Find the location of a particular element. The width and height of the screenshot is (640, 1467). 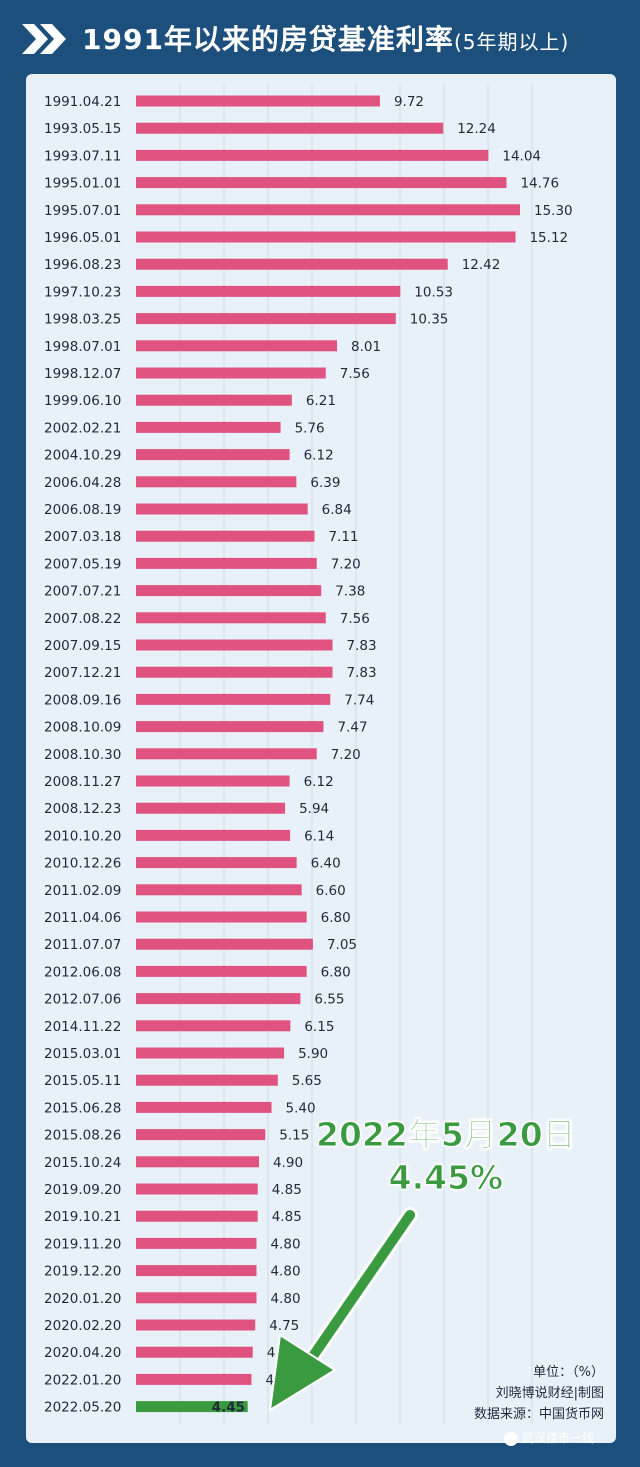

date-label: 1993.05.15 is located at coordinates (82, 129).